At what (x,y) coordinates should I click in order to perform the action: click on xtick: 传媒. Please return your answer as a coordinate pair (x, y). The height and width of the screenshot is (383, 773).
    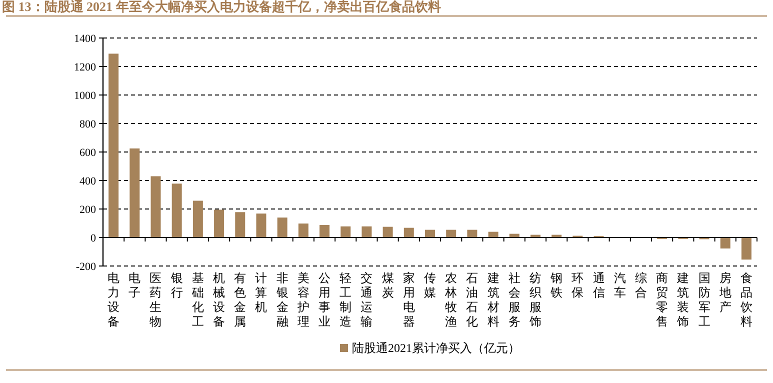
    Looking at the image, I should click on (430, 285).